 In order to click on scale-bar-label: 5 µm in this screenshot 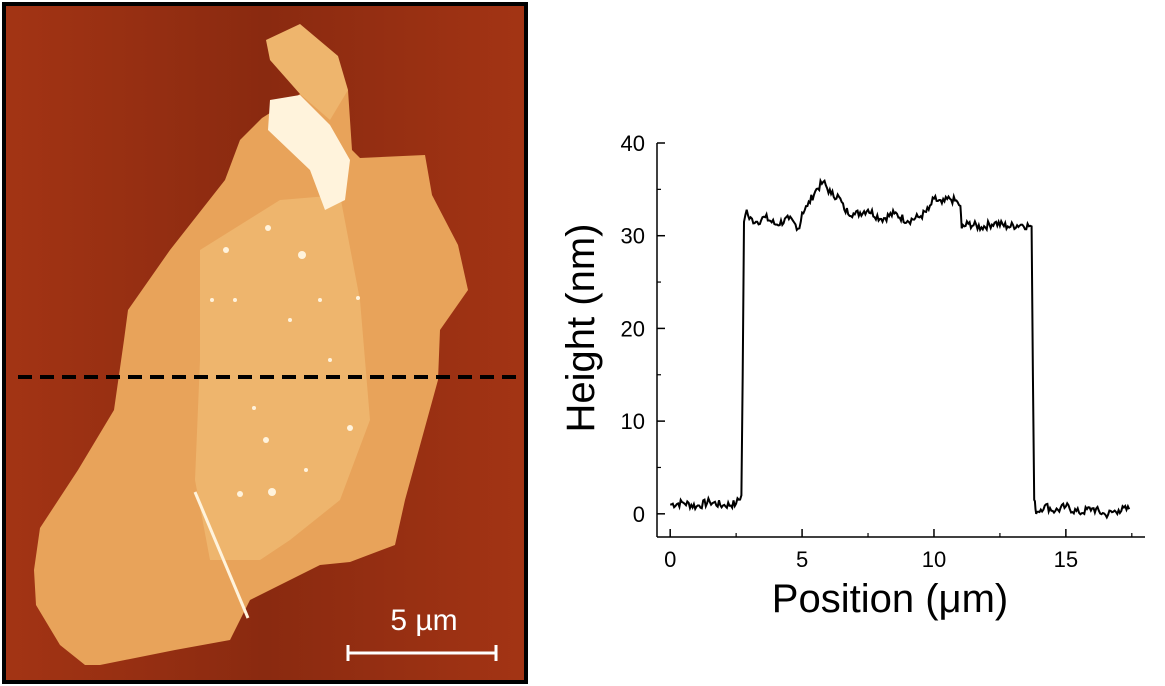, I will do `click(423, 620)`.